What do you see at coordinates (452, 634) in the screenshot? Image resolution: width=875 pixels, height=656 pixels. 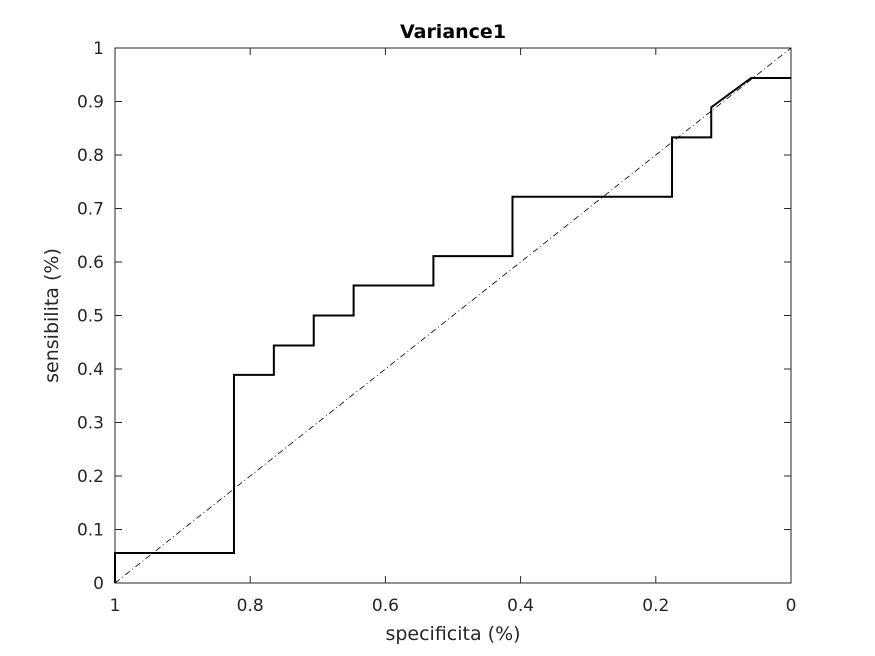 I see `x-axis-label: specificita (%)` at bounding box center [452, 634].